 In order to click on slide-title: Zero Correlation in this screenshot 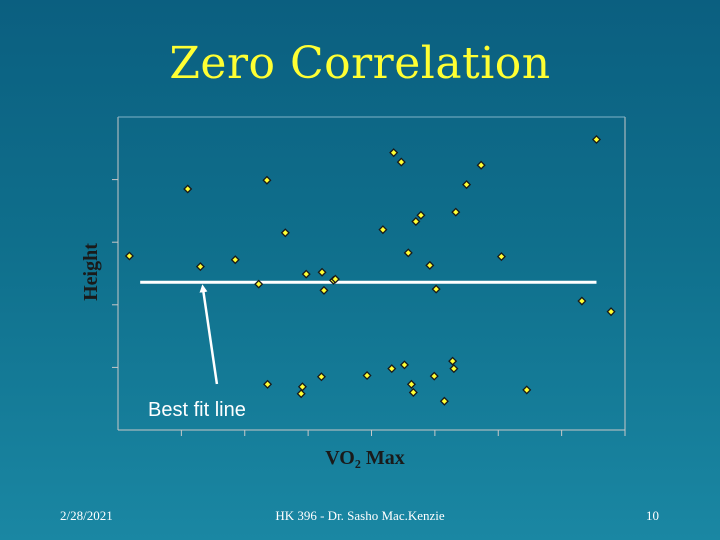, I will do `click(360, 63)`.